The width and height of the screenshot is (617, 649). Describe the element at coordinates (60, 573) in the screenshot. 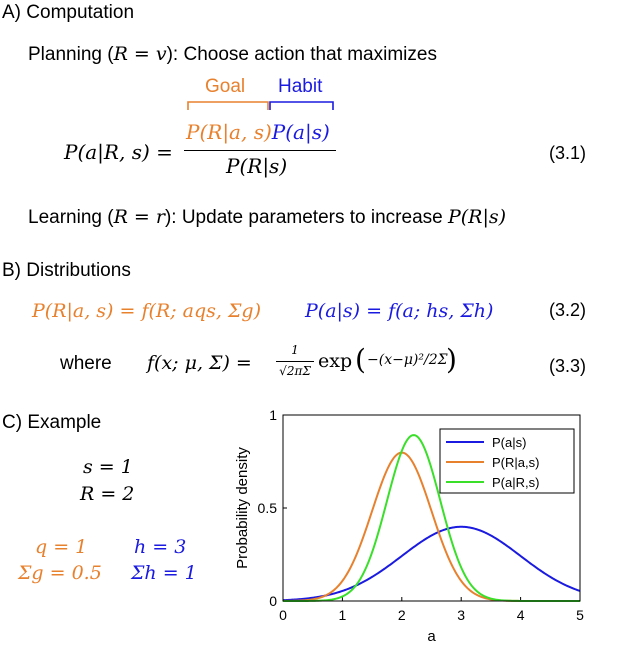

I see `sigma-g-equation: Σg = 0.5` at that location.